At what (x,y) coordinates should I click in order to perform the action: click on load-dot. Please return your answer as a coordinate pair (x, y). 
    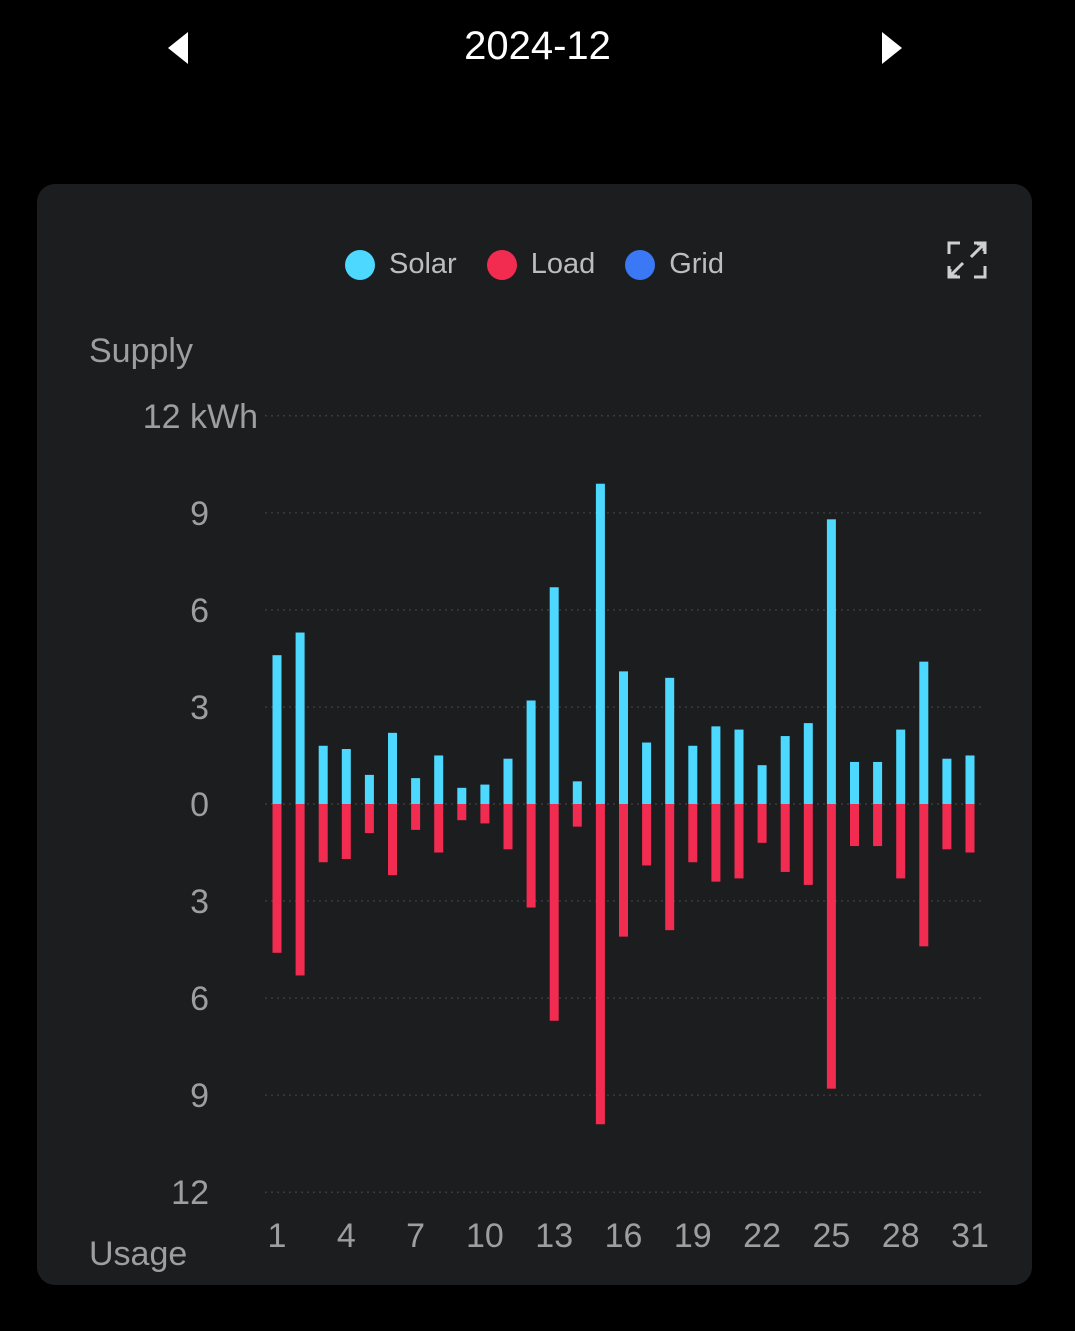
    Looking at the image, I should click on (501, 264).